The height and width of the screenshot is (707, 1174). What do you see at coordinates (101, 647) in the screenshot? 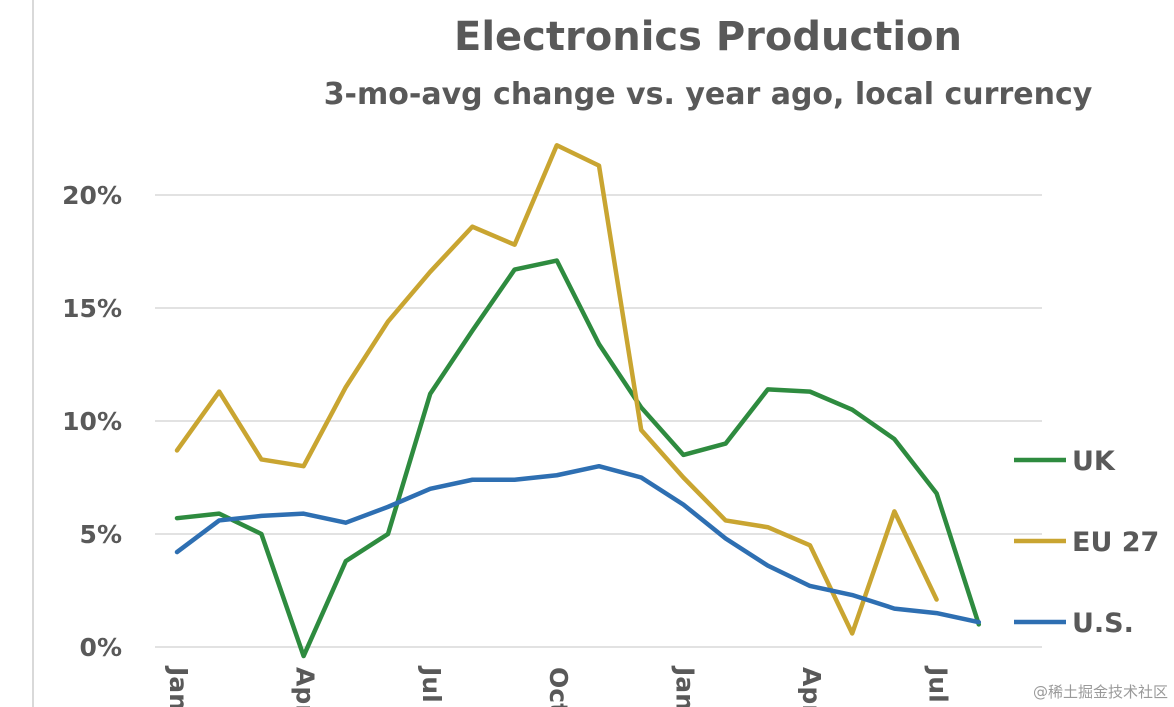
I see `y-tick-label: 0%` at bounding box center [101, 647].